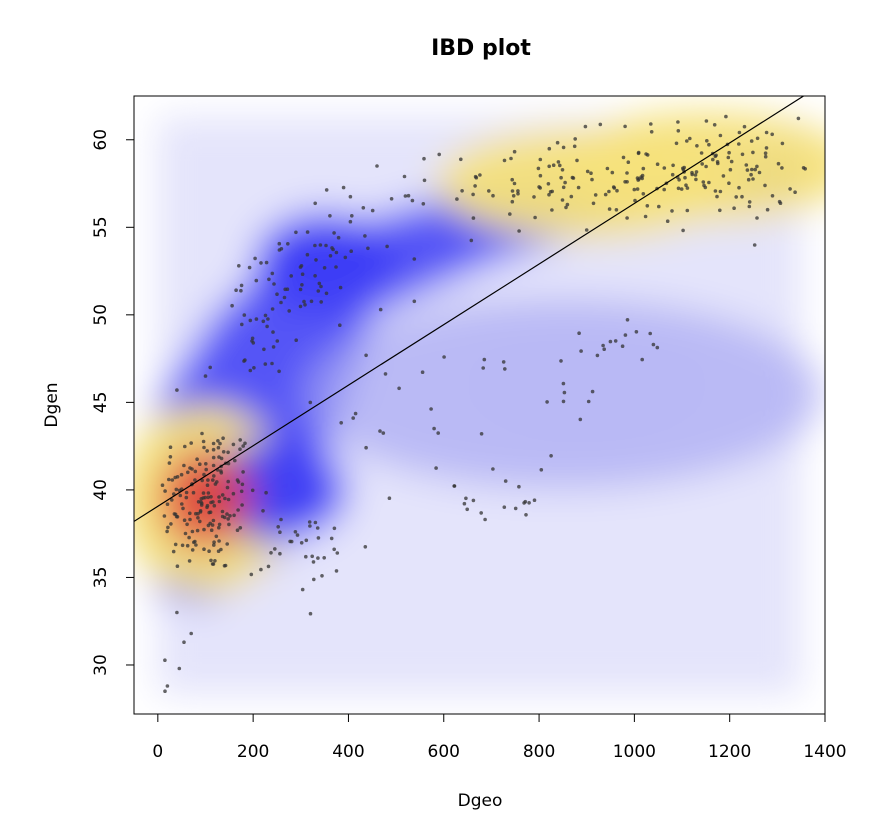  I want to click on x-tick-label: 1000, so click(634, 752).